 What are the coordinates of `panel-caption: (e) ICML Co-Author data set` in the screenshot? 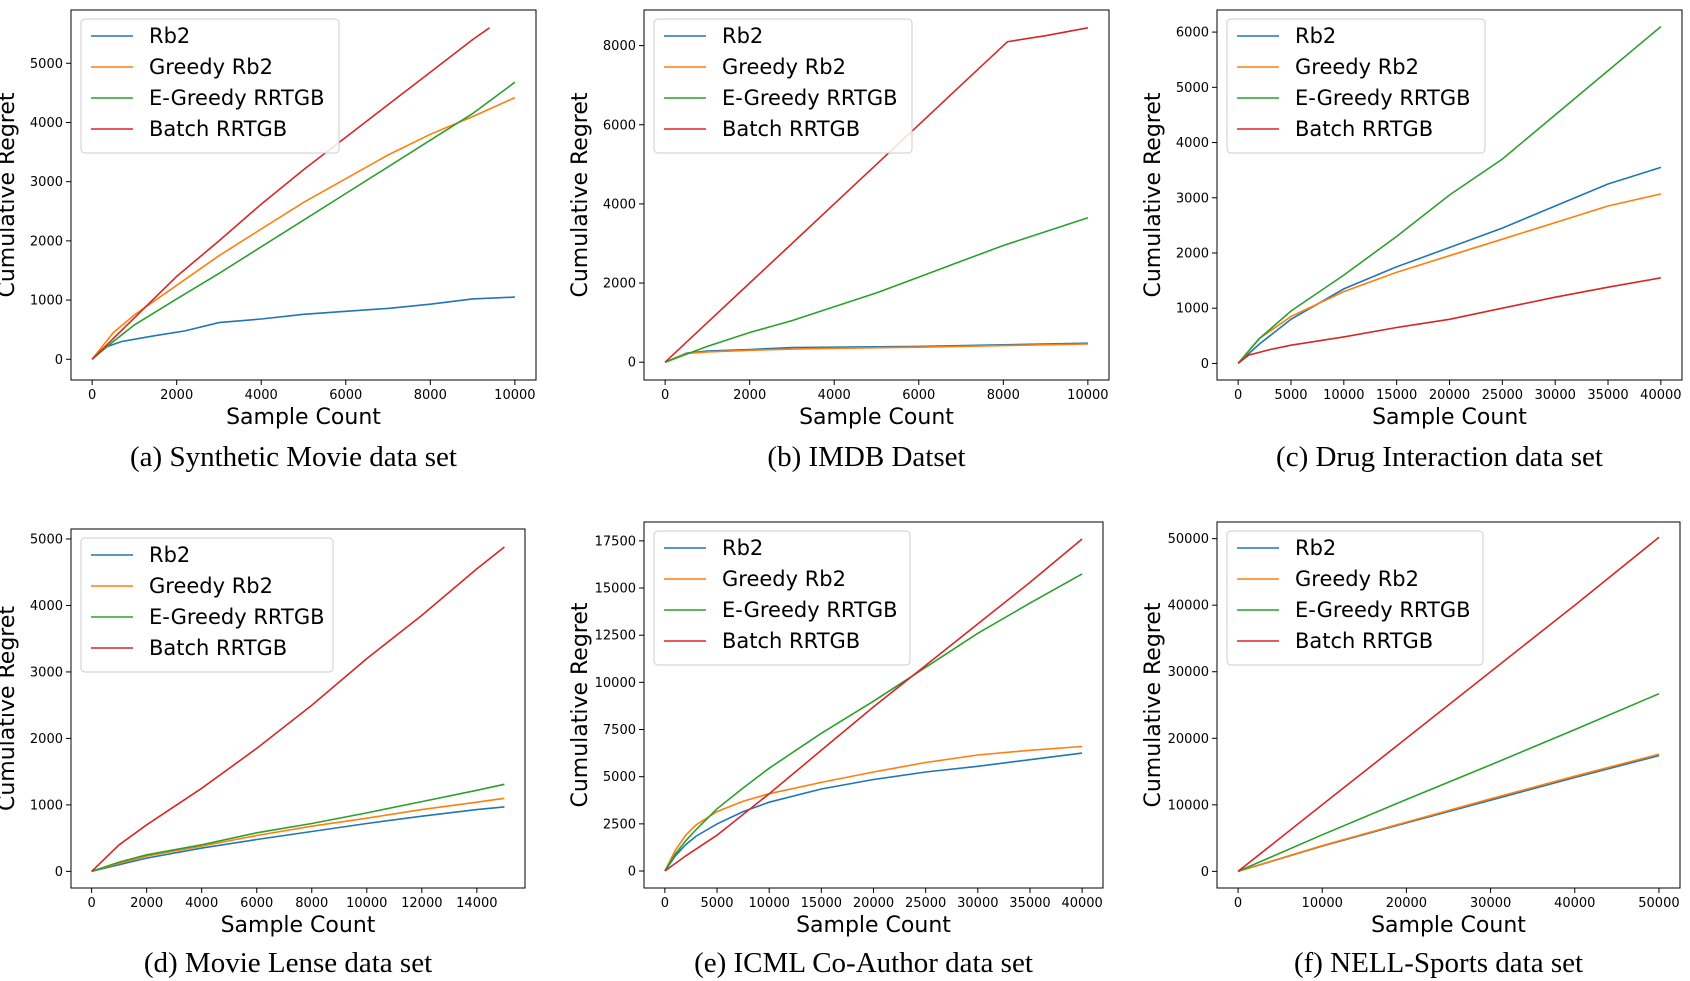 It's located at (863, 963).